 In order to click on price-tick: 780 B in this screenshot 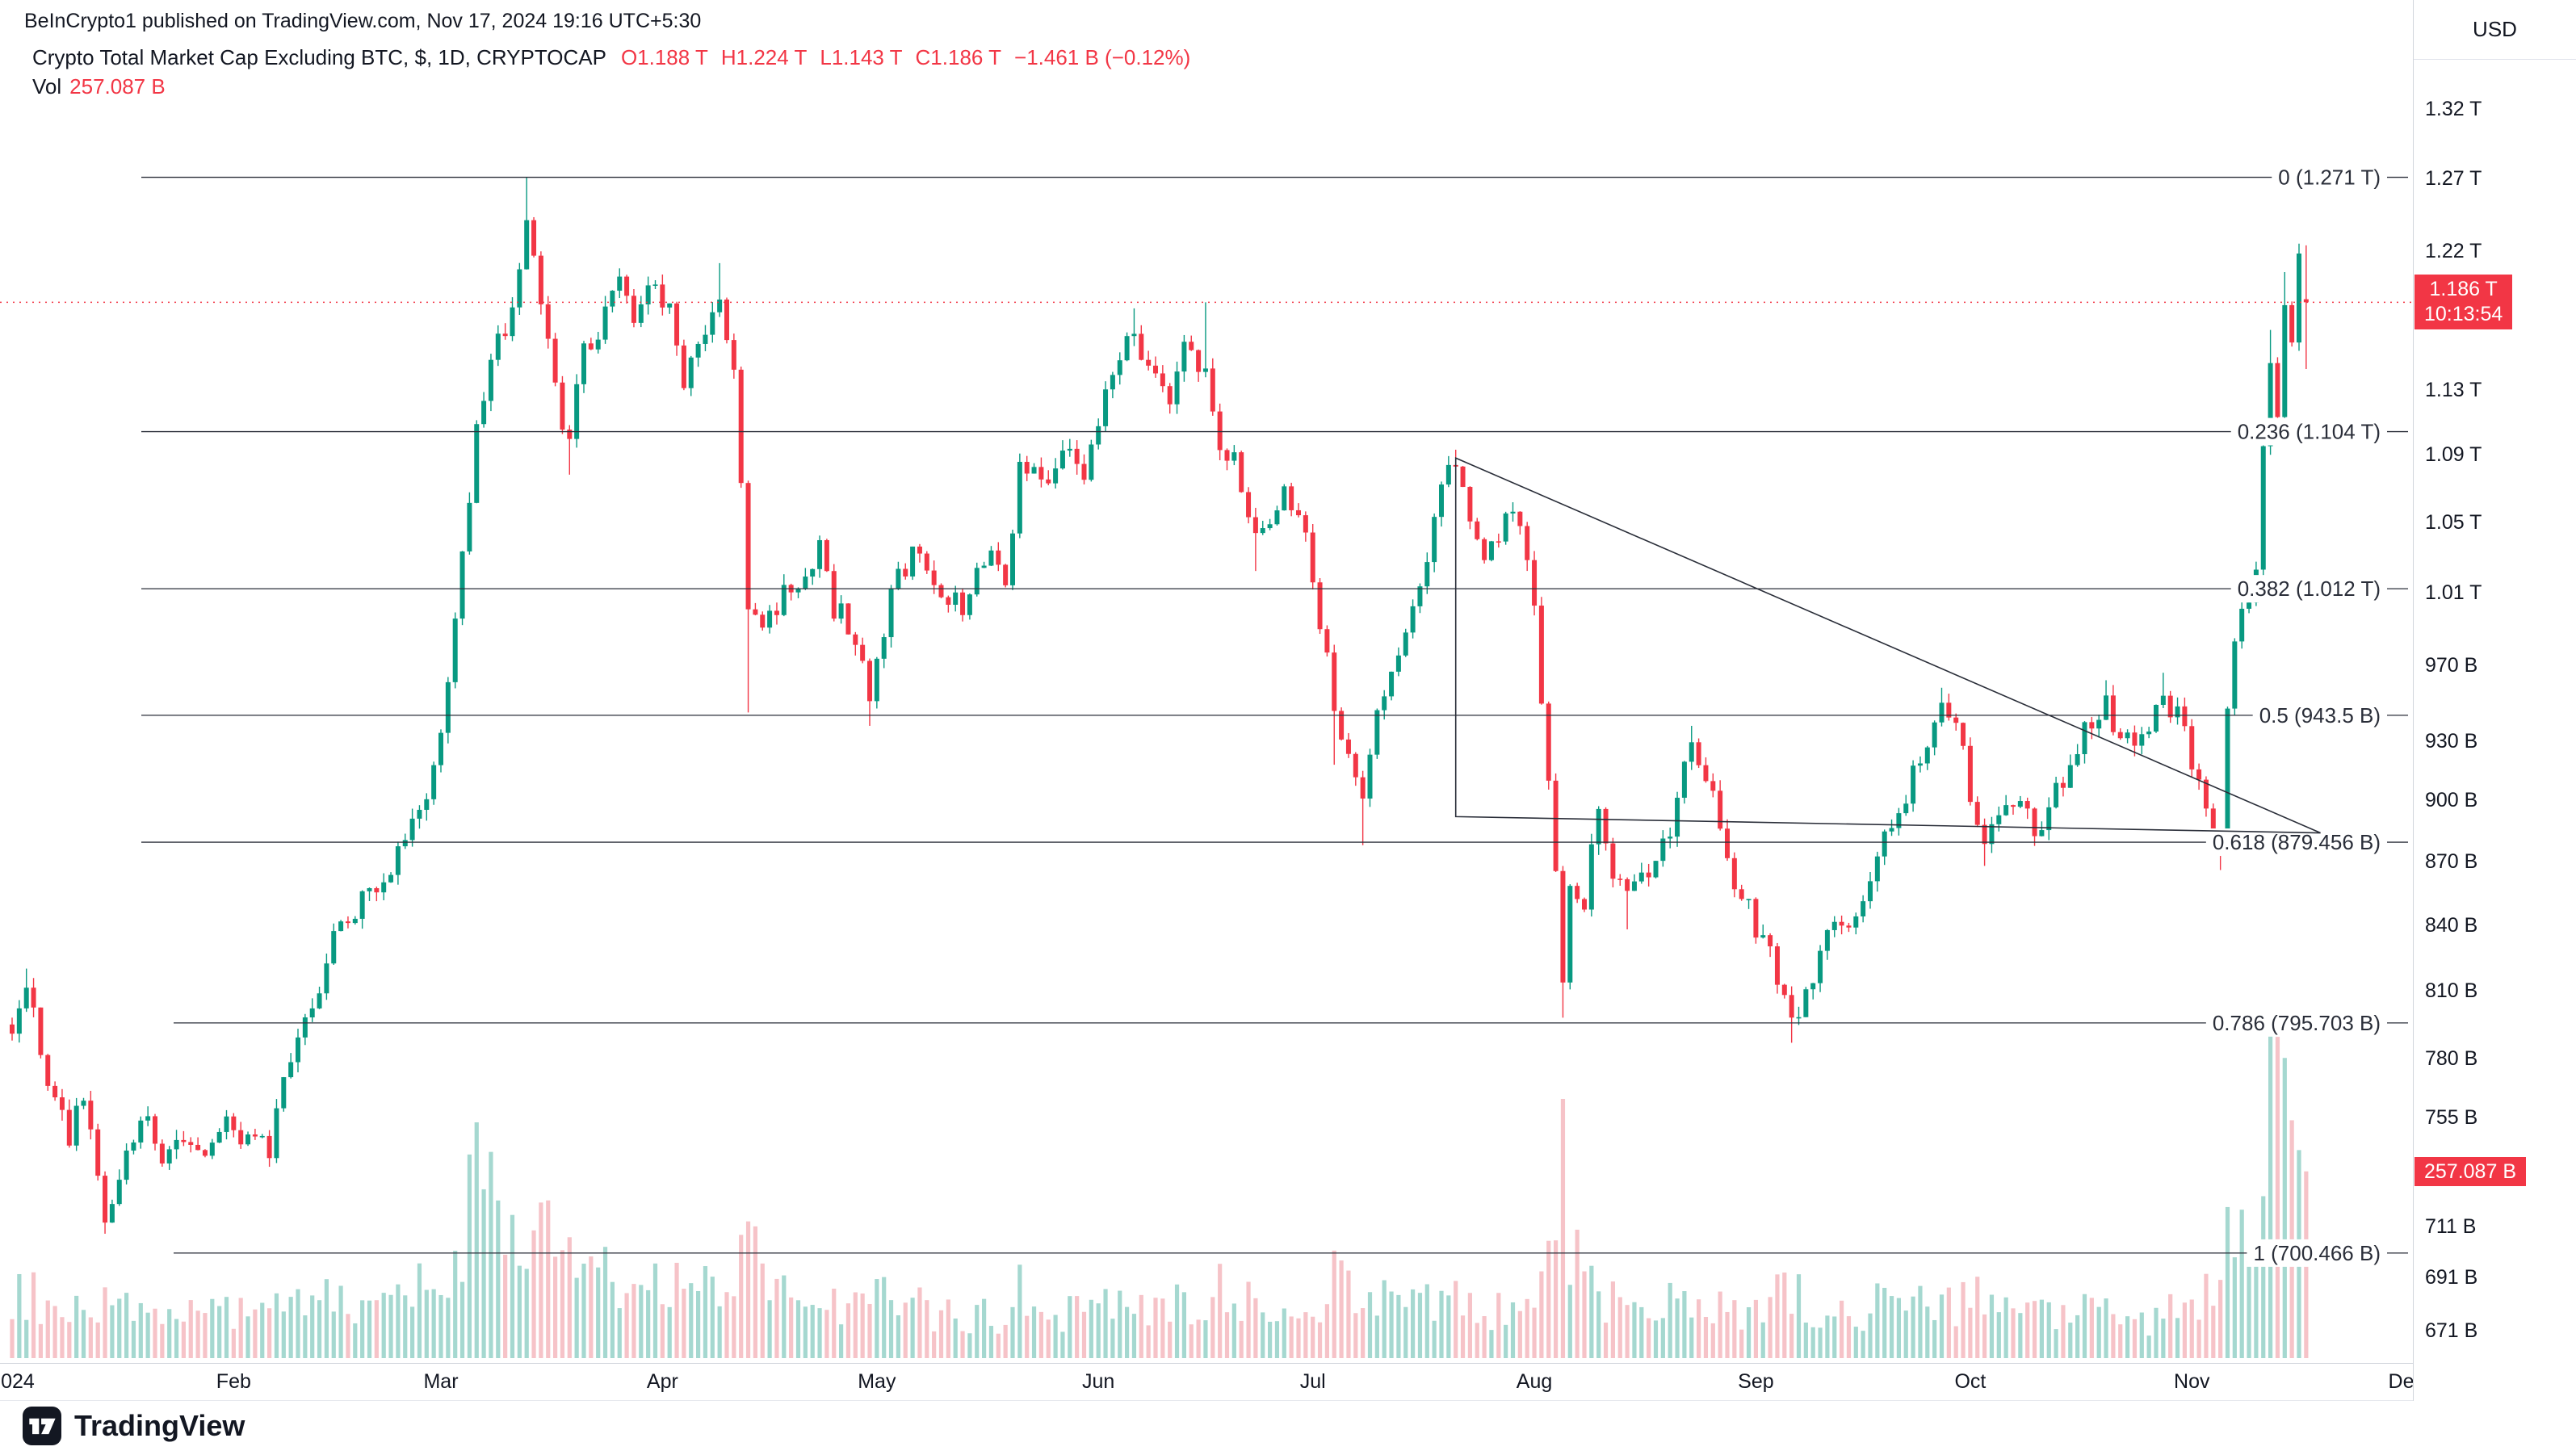, I will do `click(2451, 1059)`.